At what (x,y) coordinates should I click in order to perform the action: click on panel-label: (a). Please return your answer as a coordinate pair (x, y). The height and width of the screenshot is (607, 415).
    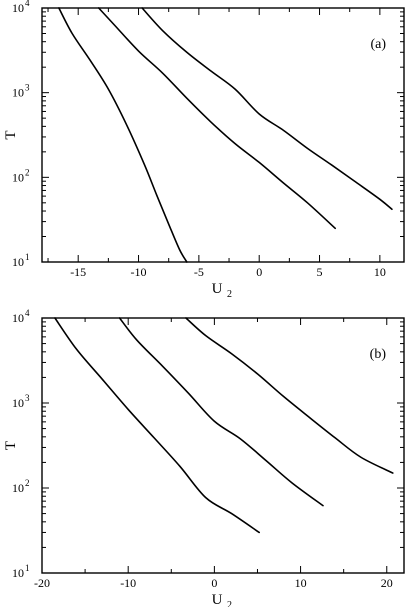
    Looking at the image, I should click on (378, 44).